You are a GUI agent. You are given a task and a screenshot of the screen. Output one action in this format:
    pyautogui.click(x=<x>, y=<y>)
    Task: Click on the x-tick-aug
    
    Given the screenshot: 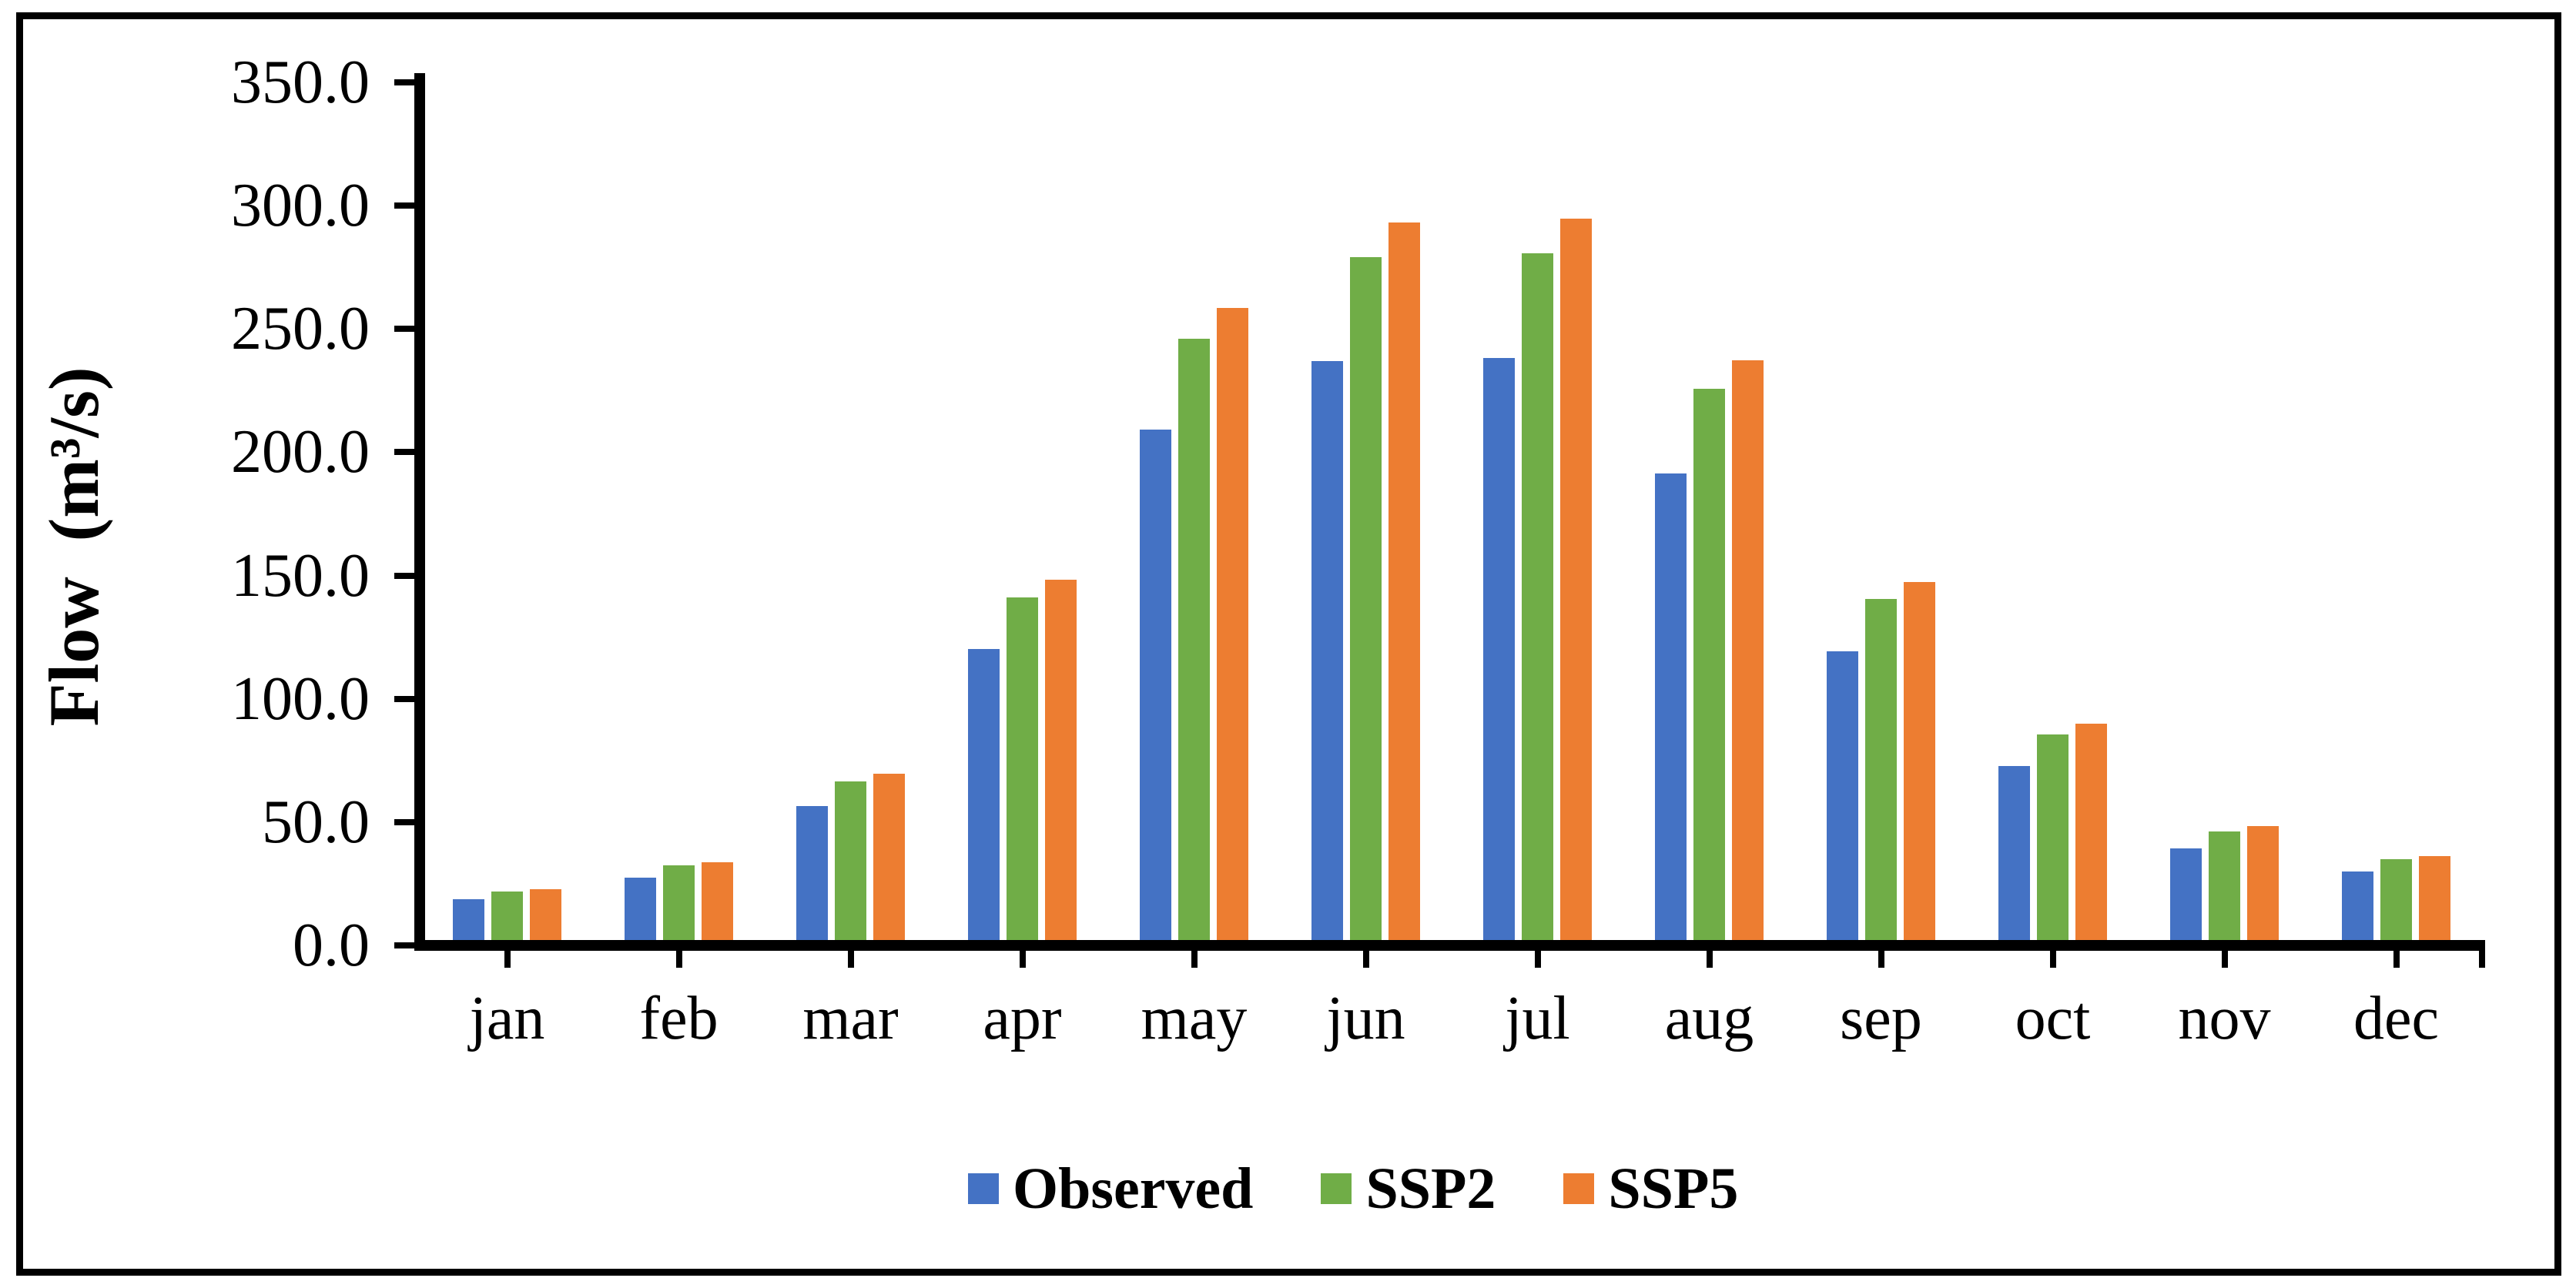 What is the action you would take?
    pyautogui.click(x=1709, y=960)
    